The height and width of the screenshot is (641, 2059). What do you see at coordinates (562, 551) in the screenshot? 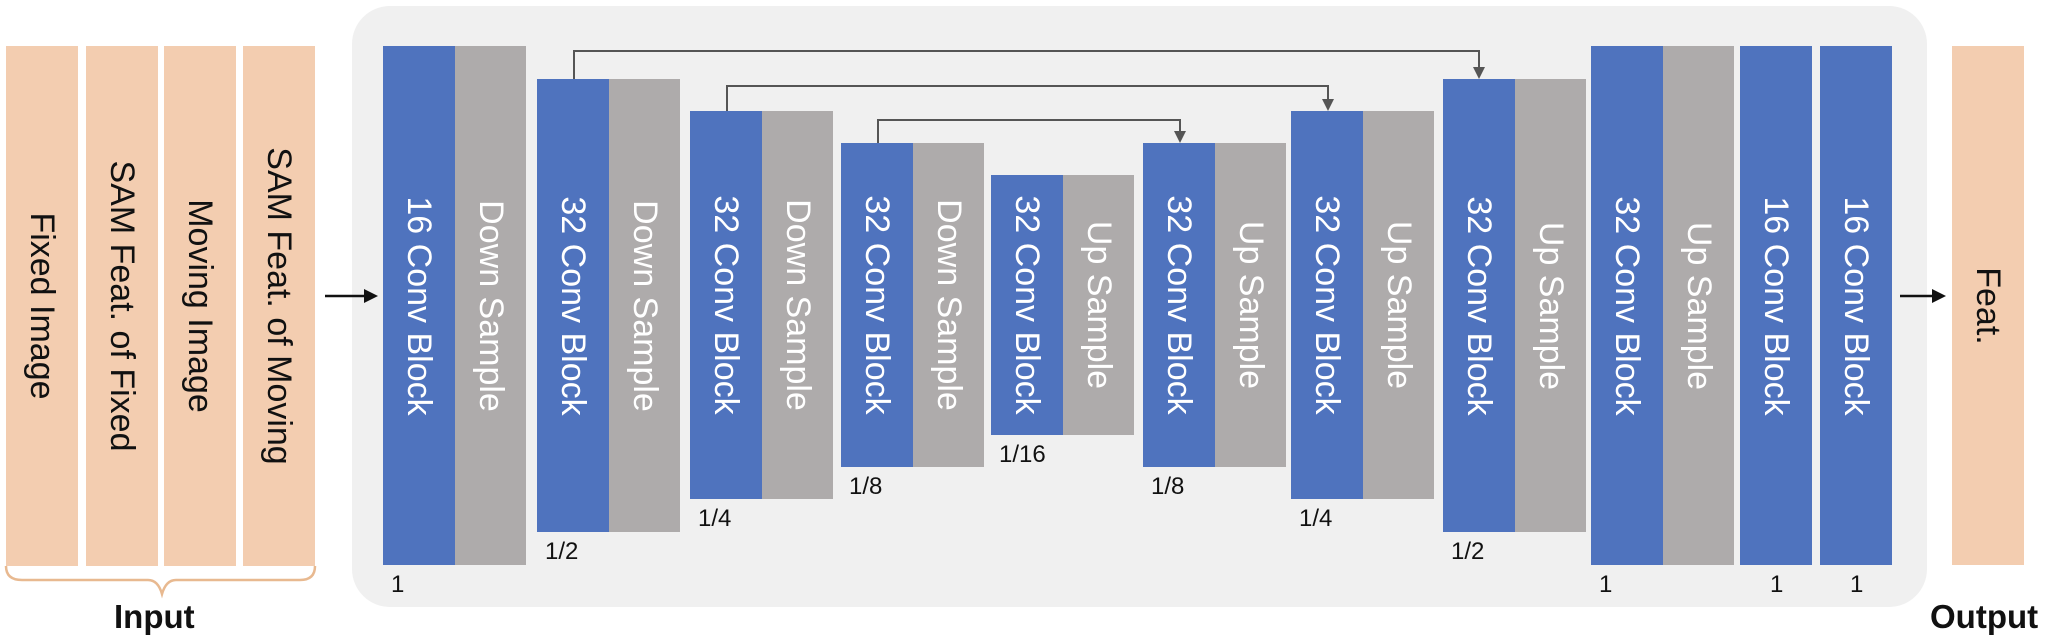
I see `scale-label-2: 1/2` at bounding box center [562, 551].